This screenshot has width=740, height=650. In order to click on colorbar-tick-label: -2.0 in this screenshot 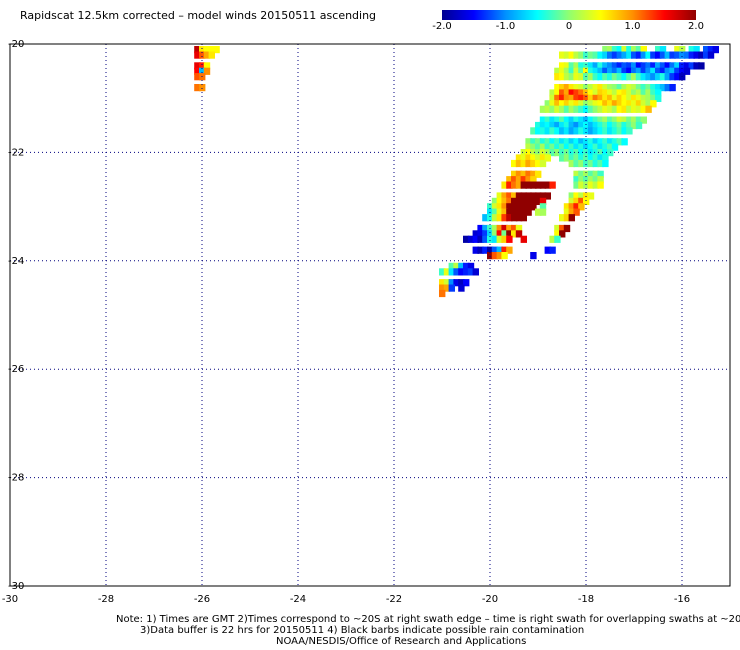, I will do `click(442, 26)`.